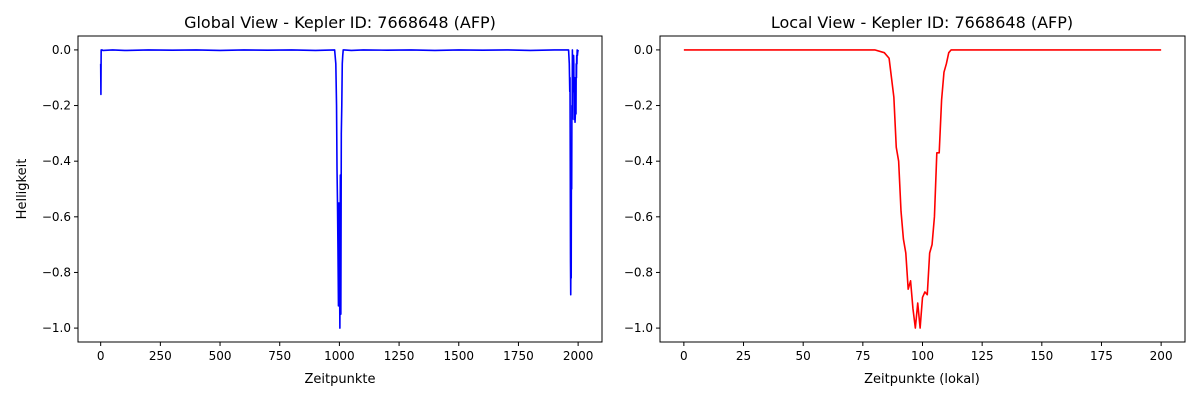 Image resolution: width=1200 pixels, height=400 pixels. What do you see at coordinates (643, 50) in the screenshot?
I see `local-view-y-tick-label: 0.0` at bounding box center [643, 50].